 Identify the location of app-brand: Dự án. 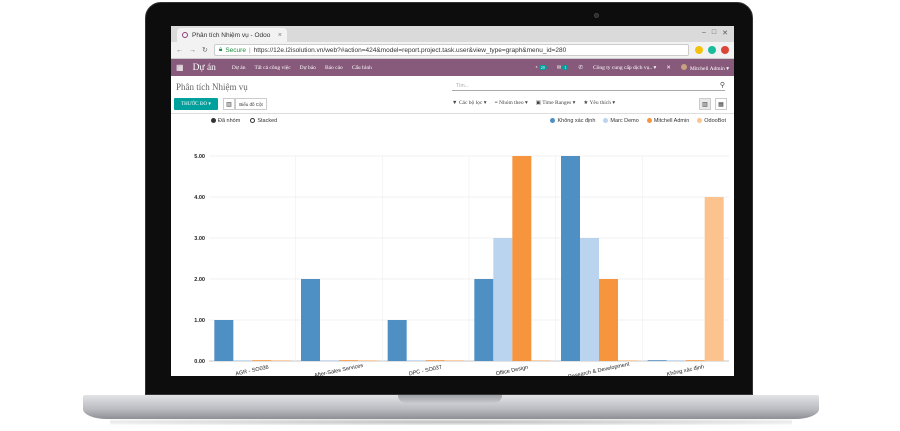
(204, 67).